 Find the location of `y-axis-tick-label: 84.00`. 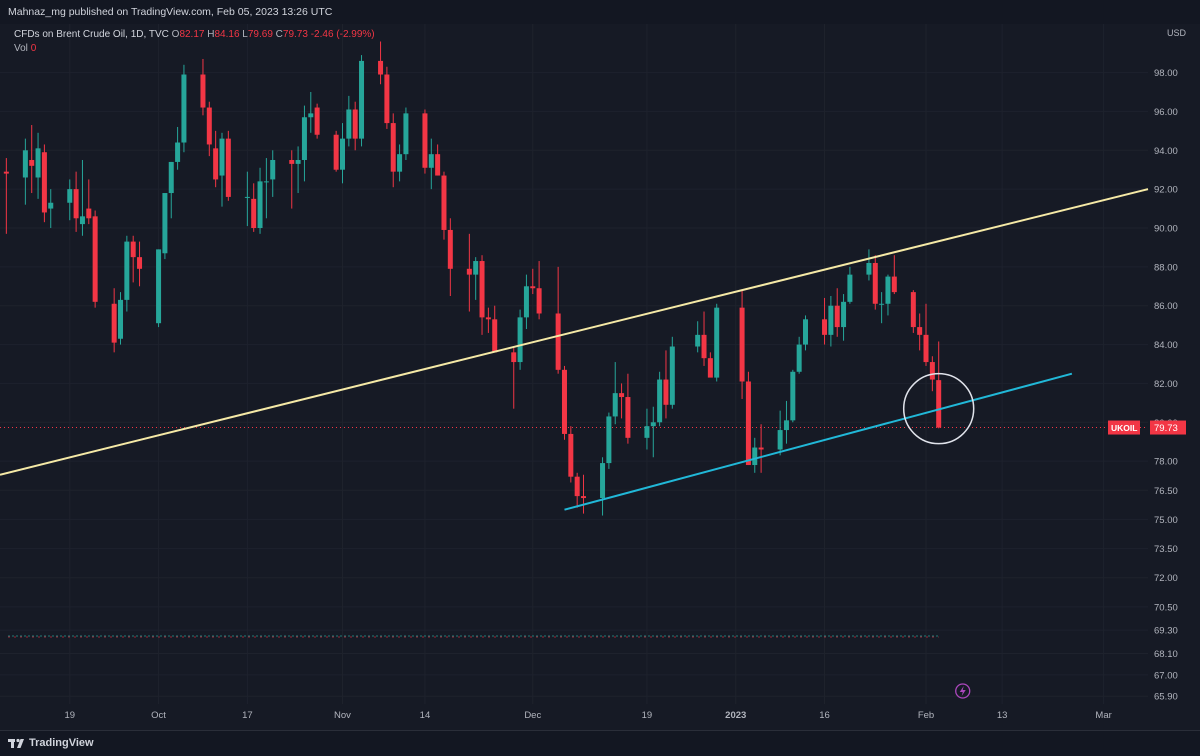

y-axis-tick-label: 84.00 is located at coordinates (1166, 345).